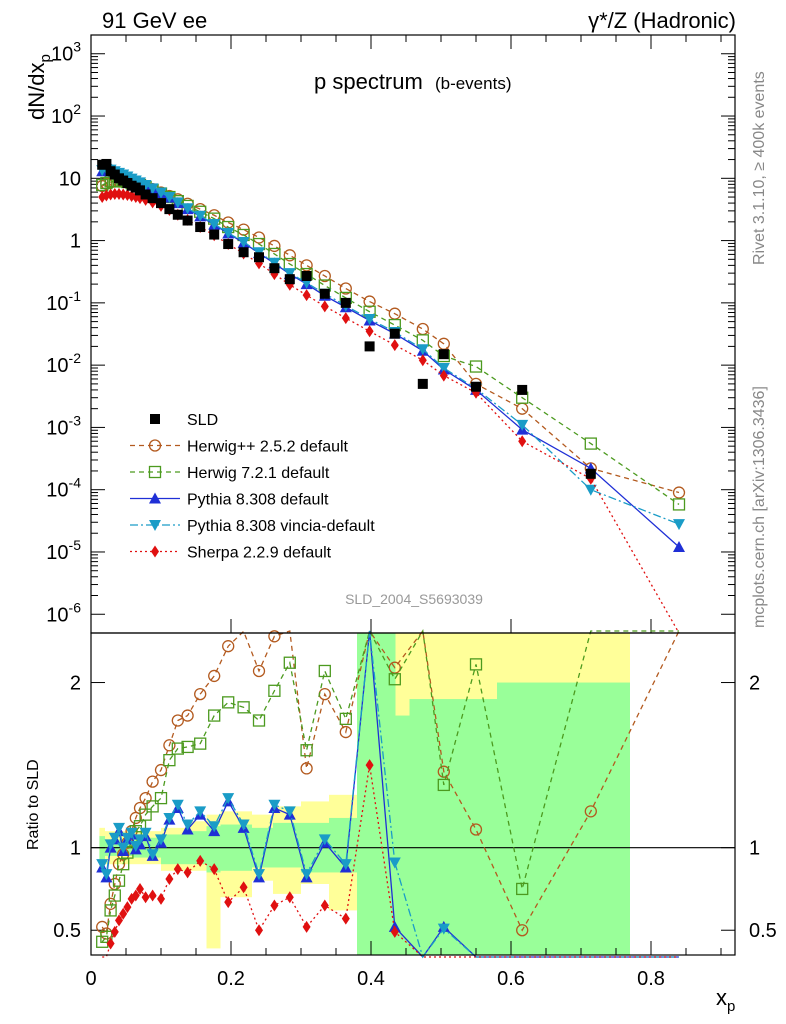  Describe the element at coordinates (259, 553) in the screenshot. I see `legend-label: Sherpa 2.2.9 default` at that location.